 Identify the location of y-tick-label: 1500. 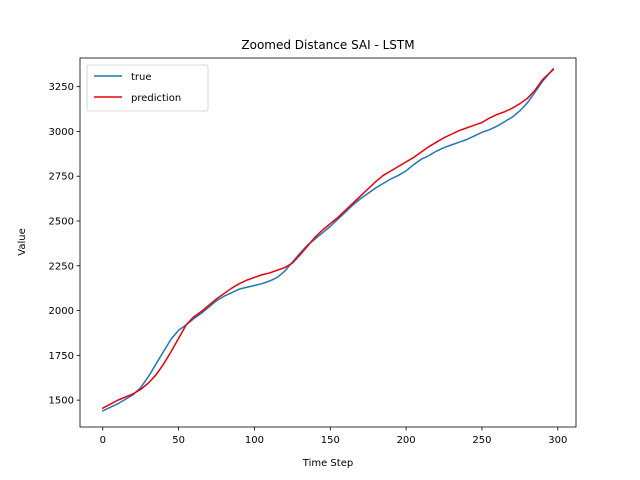
(61, 401).